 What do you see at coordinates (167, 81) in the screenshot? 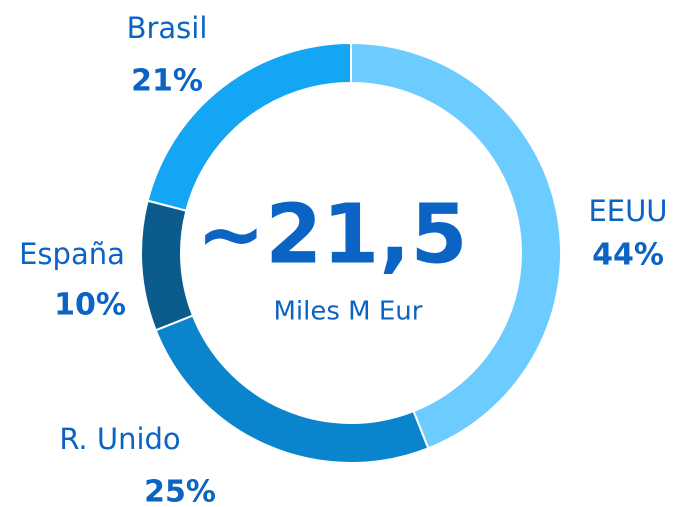
I see `value-label: 21%` at bounding box center [167, 81].